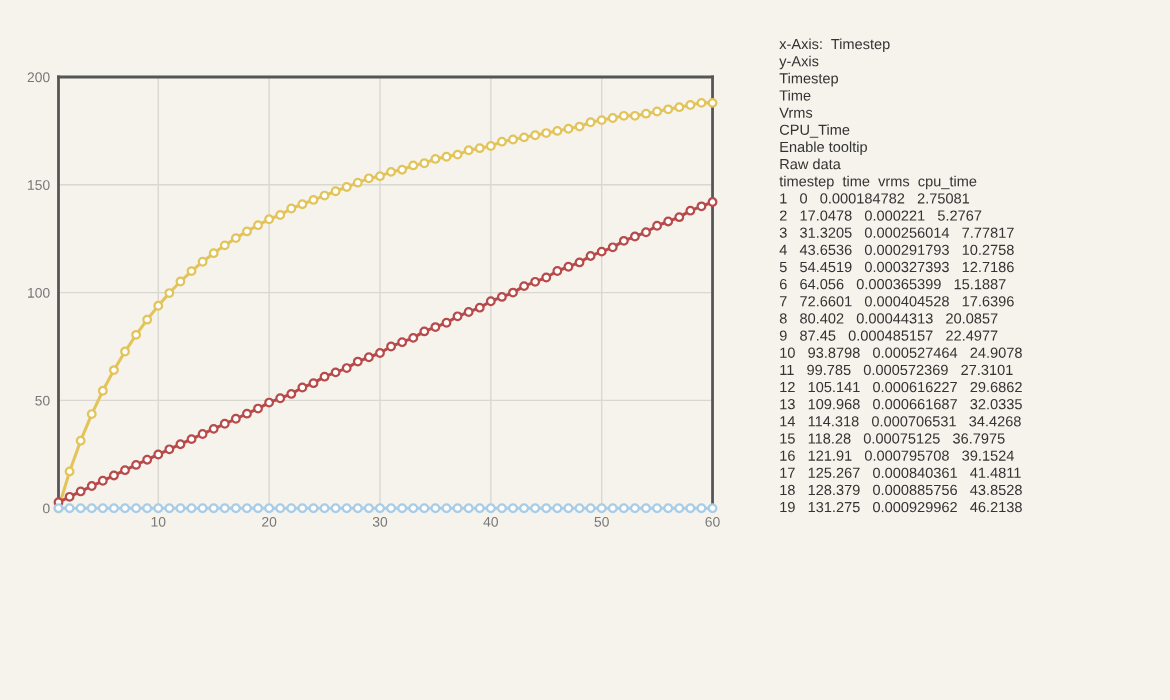 Image resolution: width=1170 pixels, height=700 pixels. What do you see at coordinates (823, 148) in the screenshot?
I see `text: Enable tooltip` at bounding box center [823, 148].